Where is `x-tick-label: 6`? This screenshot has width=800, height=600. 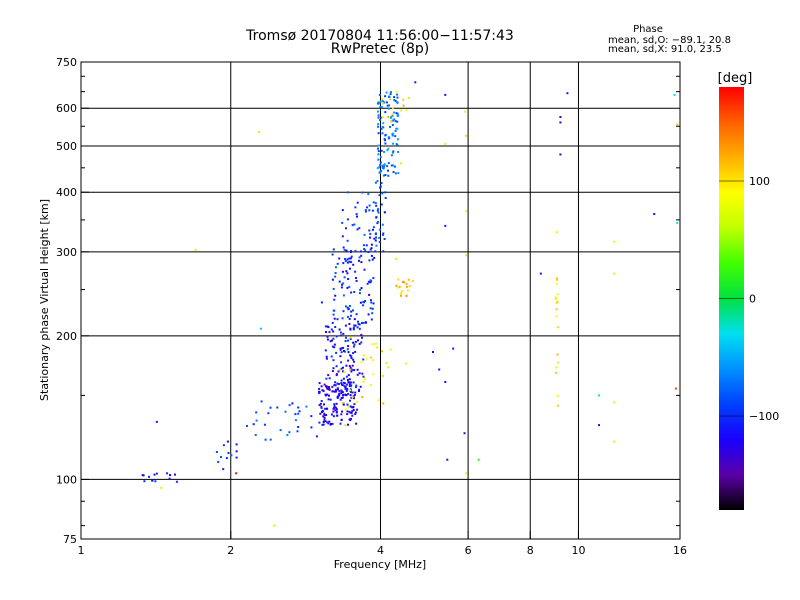 x-tick-label: 6 is located at coordinates (468, 550).